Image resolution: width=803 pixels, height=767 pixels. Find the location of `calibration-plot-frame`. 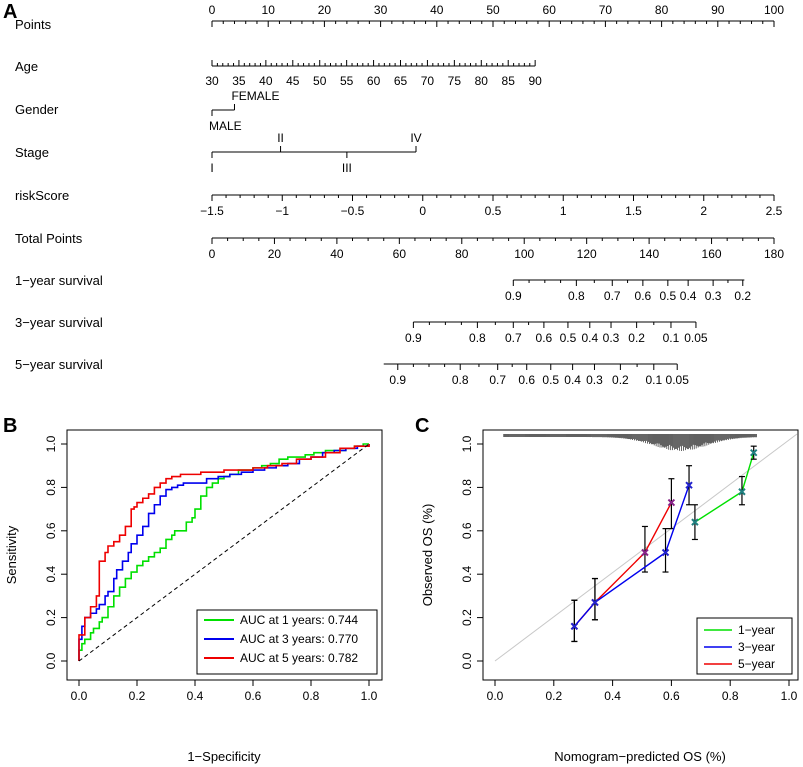

calibration-plot-frame is located at coordinates (640, 555).